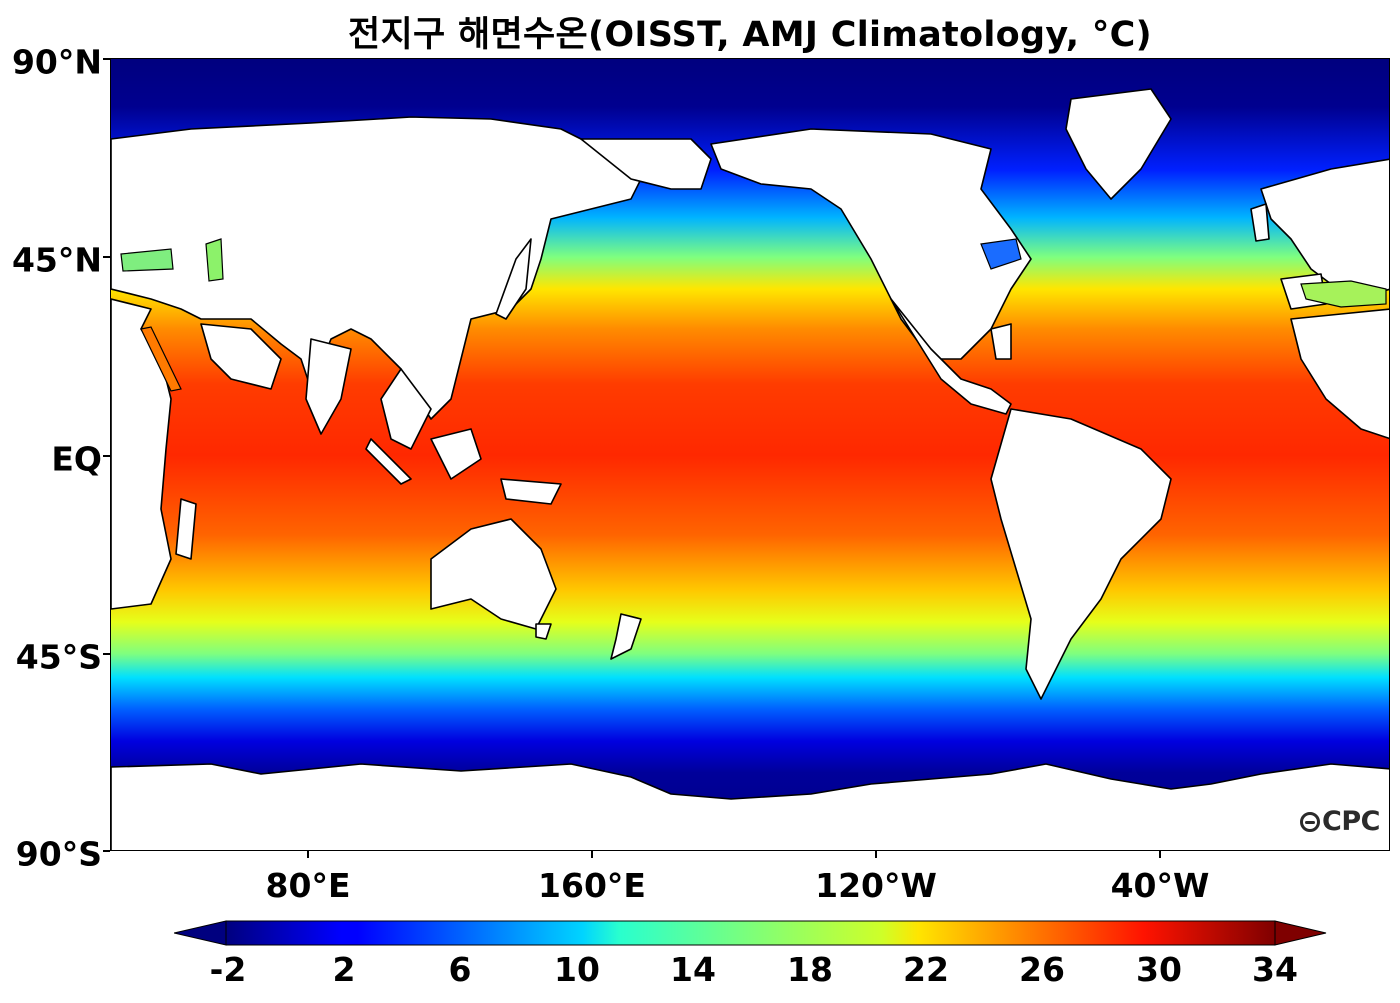 The width and height of the screenshot is (1400, 1003). Describe the element at coordinates (147, 260) in the screenshot. I see `black-sea` at that location.